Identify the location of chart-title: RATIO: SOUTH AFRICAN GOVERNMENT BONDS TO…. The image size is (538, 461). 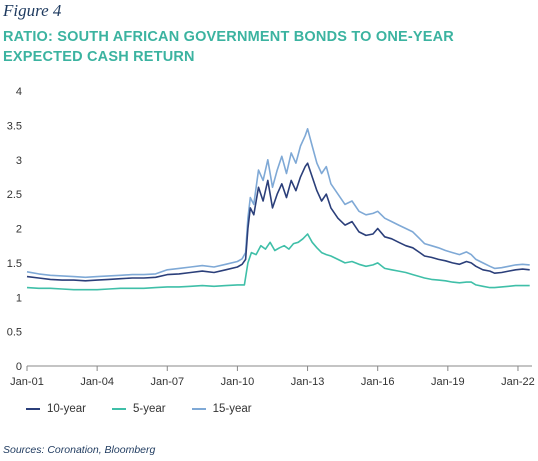
(268, 47).